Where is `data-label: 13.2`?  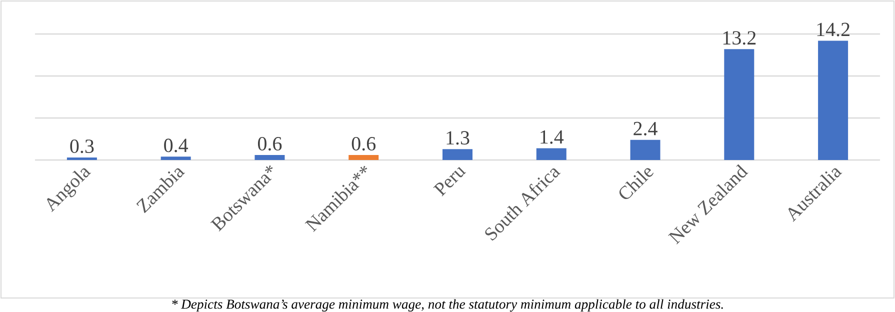 data-label: 13.2 is located at coordinates (739, 38).